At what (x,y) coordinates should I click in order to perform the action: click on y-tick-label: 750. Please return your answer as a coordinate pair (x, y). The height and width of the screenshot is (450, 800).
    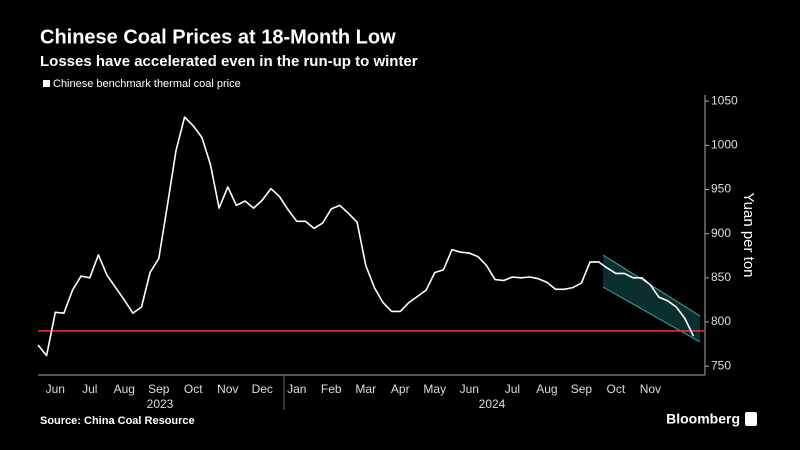
    Looking at the image, I should click on (721, 365).